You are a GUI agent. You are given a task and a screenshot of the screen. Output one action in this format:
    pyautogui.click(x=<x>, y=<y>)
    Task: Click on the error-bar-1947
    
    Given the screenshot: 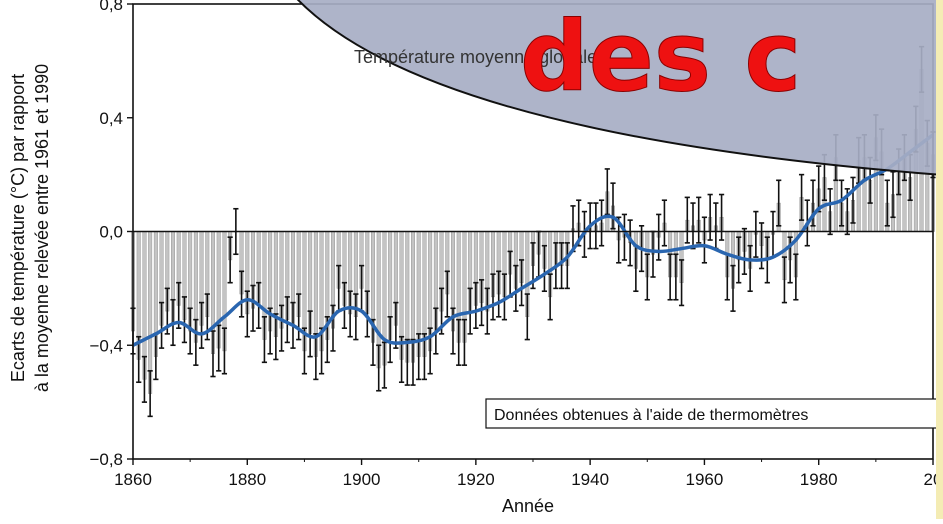 What is the action you would take?
    pyautogui.click(x=630, y=243)
    